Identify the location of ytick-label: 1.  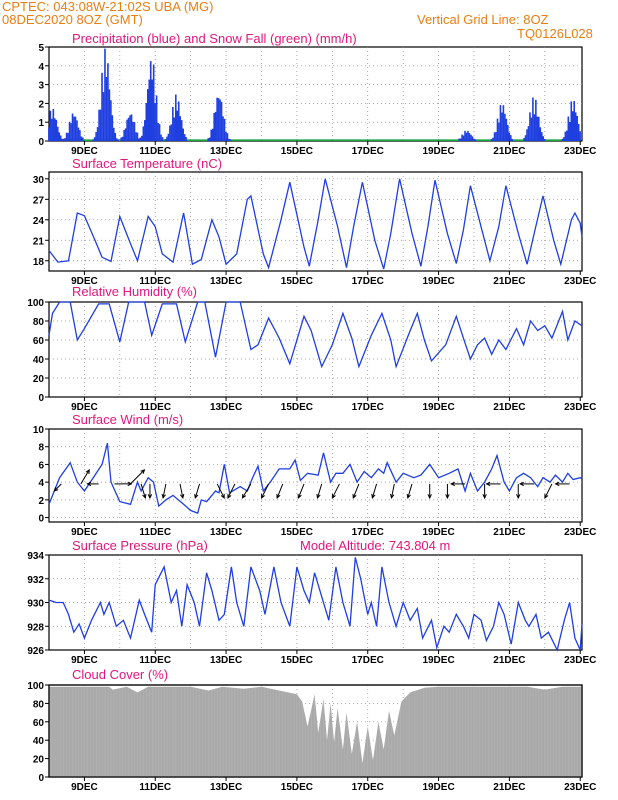
(41, 123).